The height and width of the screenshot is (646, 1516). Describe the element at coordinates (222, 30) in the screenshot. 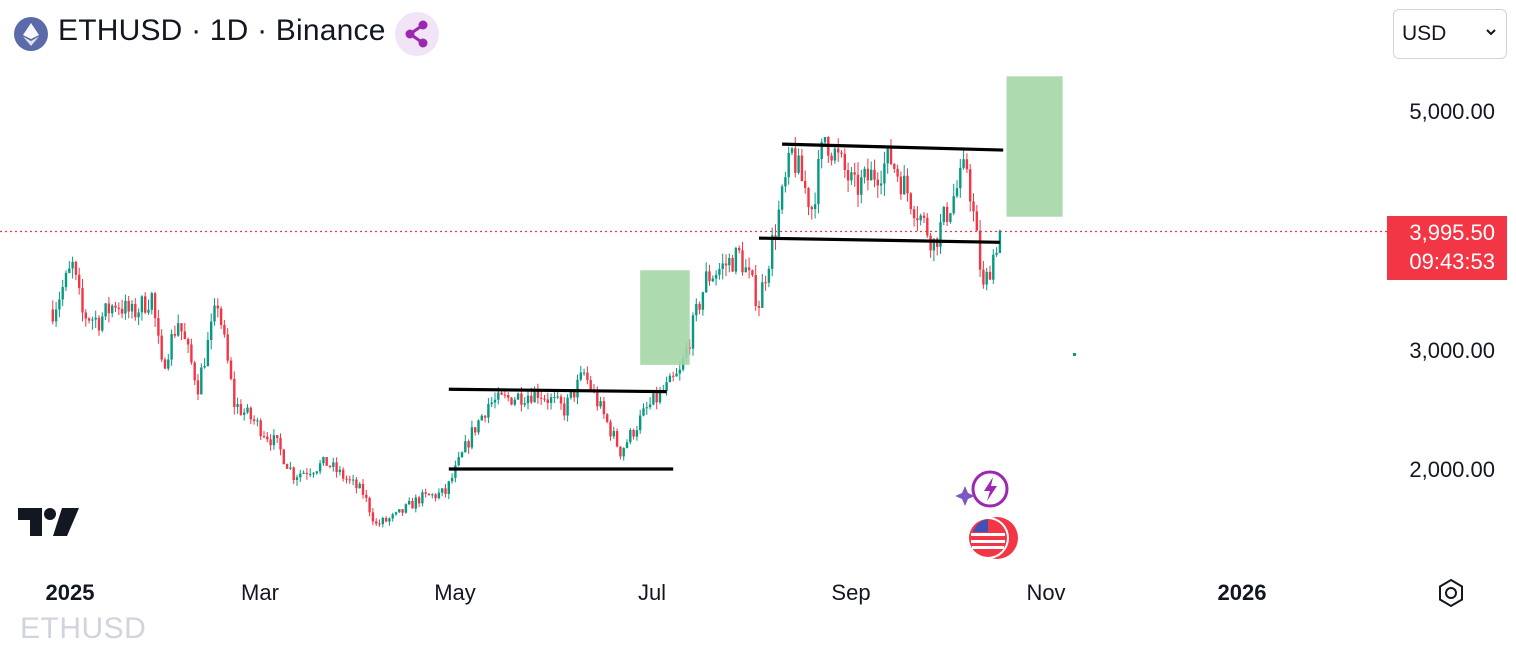

I see `symbol-title: ETHUSD · 1D · Binance` at that location.